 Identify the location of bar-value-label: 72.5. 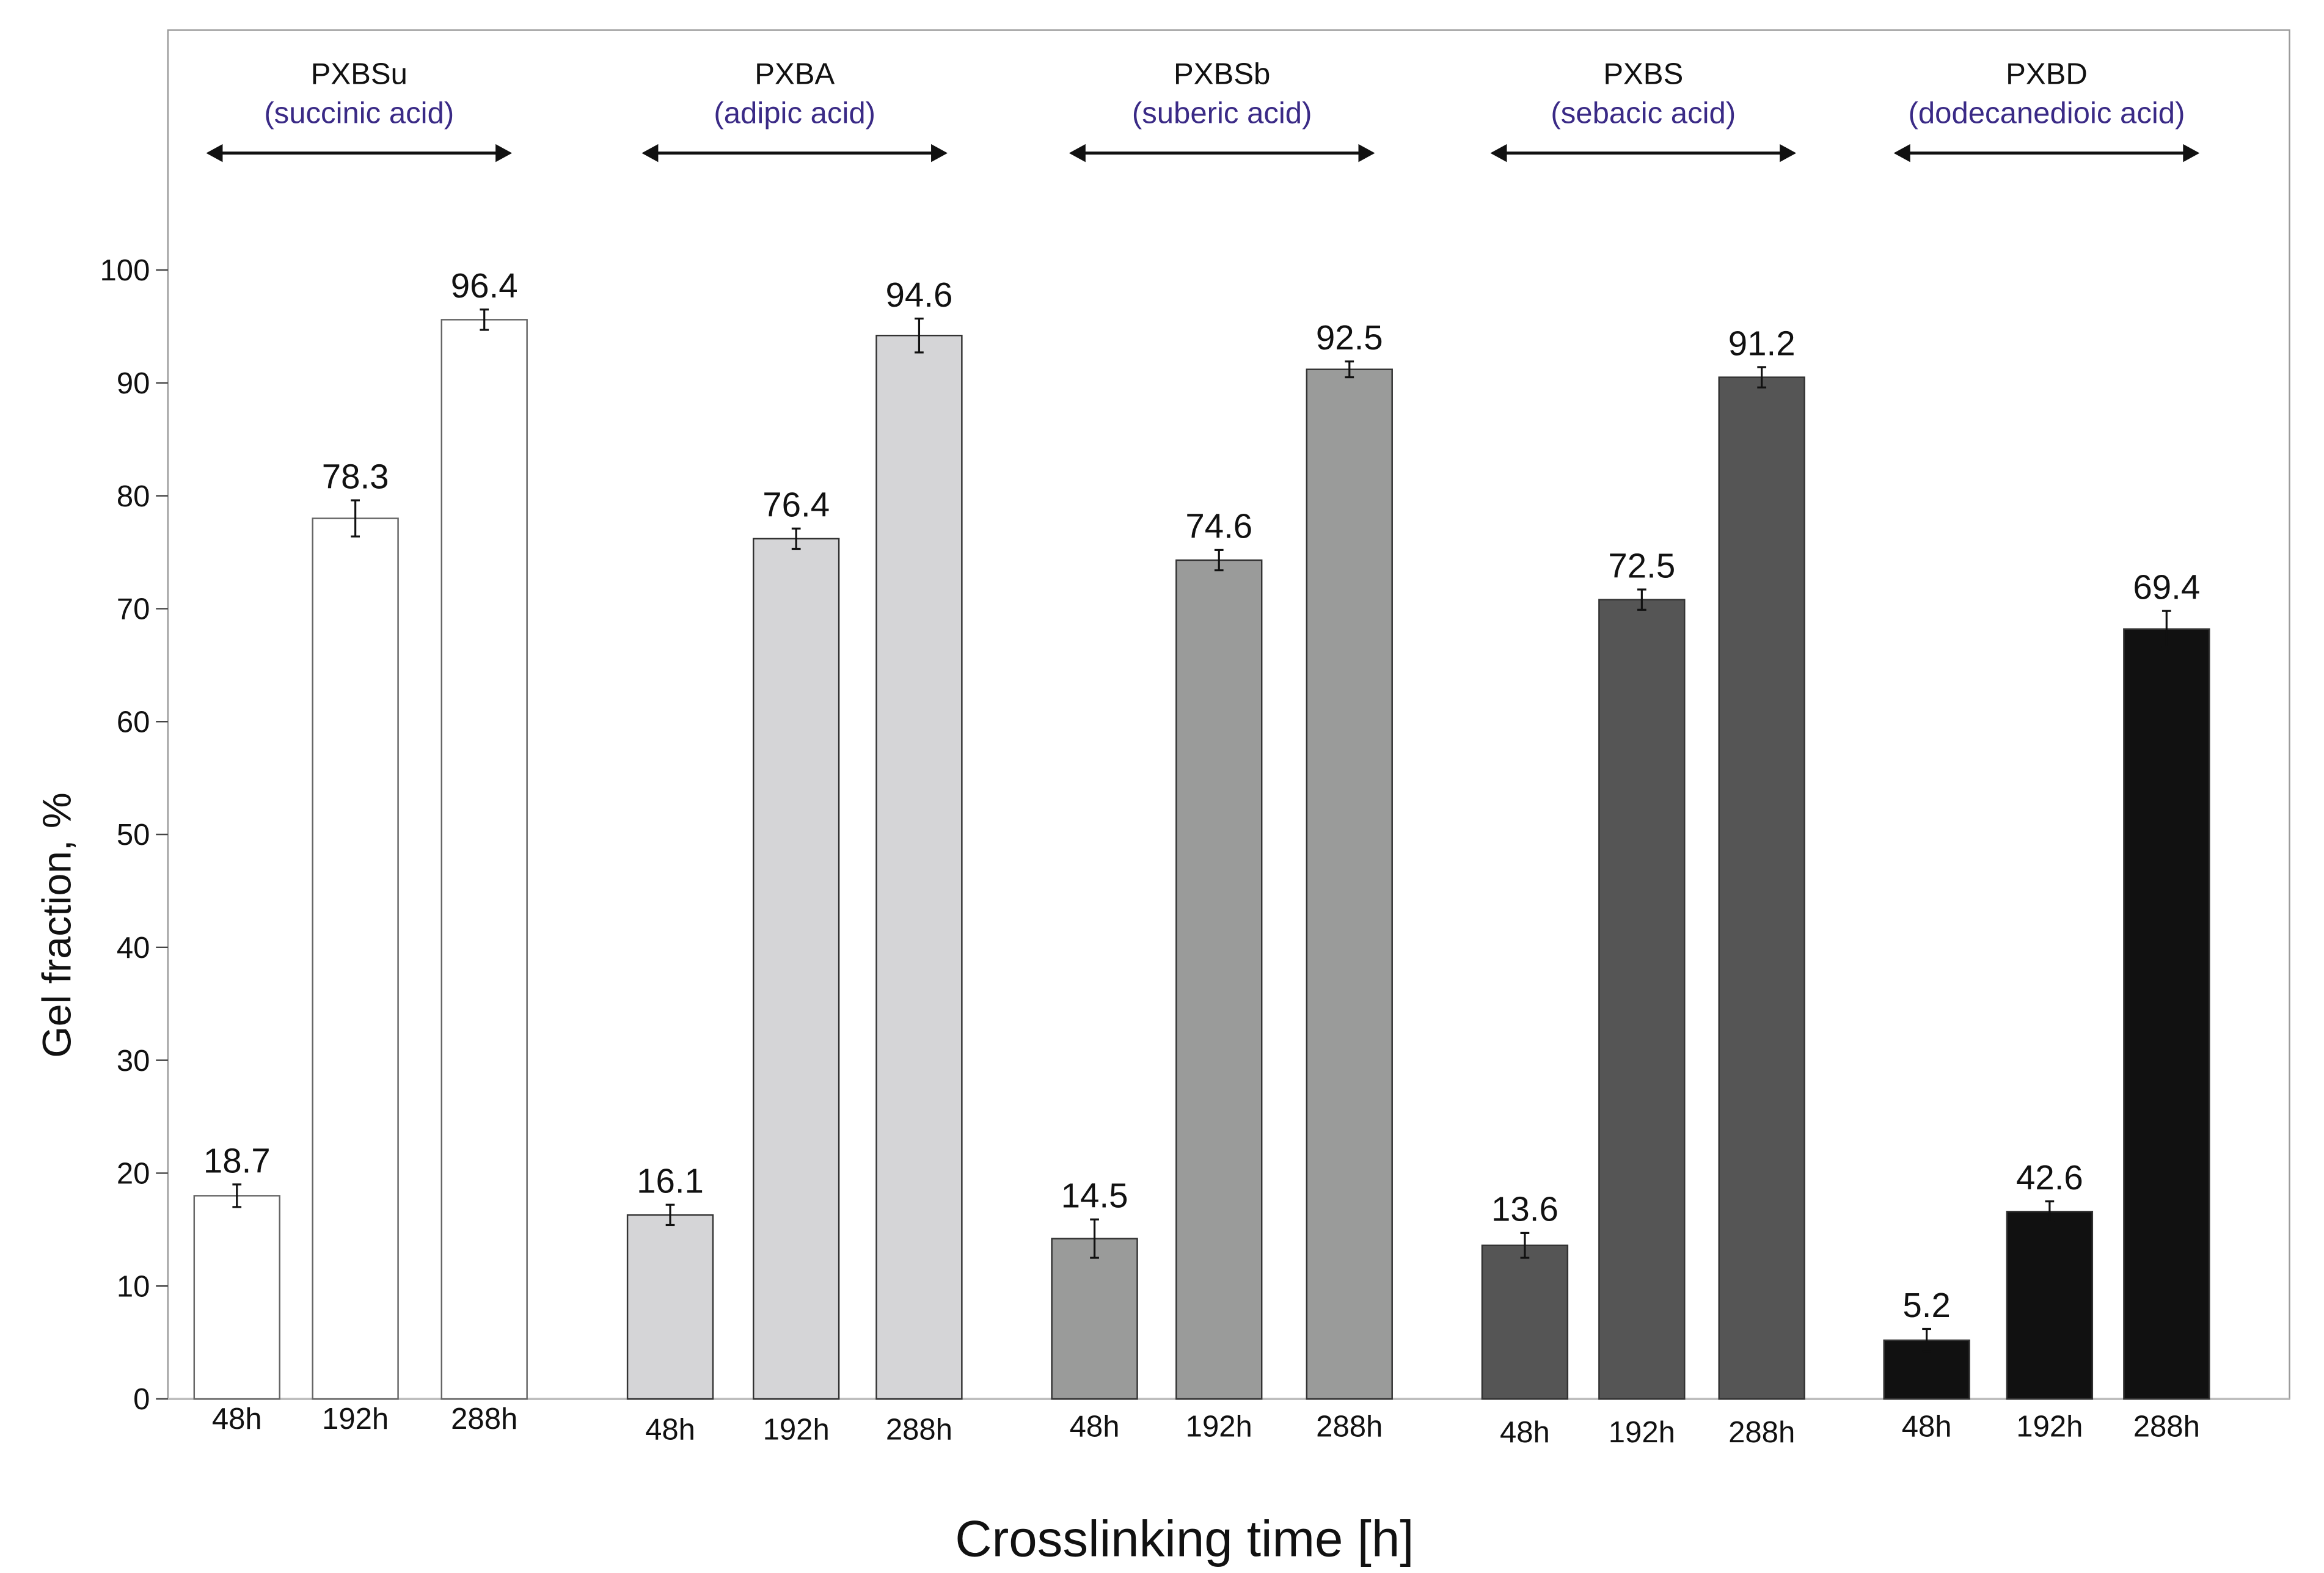
(1641, 565).